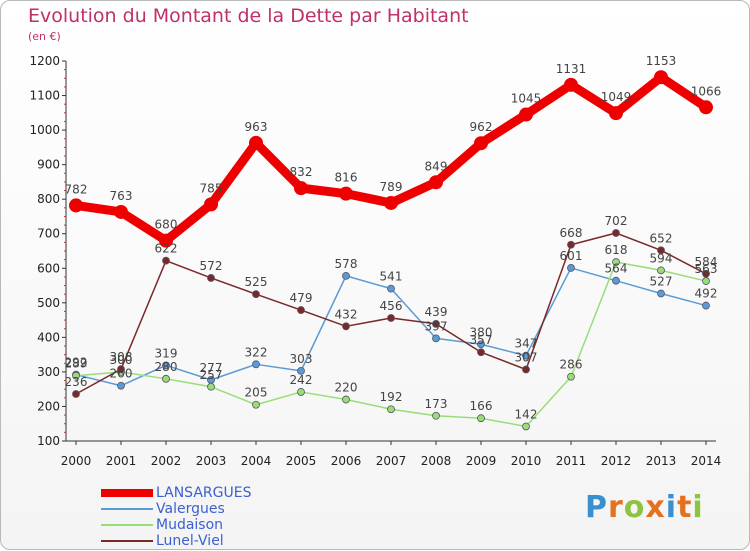 This screenshot has height=551, width=750. I want to click on legend-item: Lunel-Viel, so click(211, 541).